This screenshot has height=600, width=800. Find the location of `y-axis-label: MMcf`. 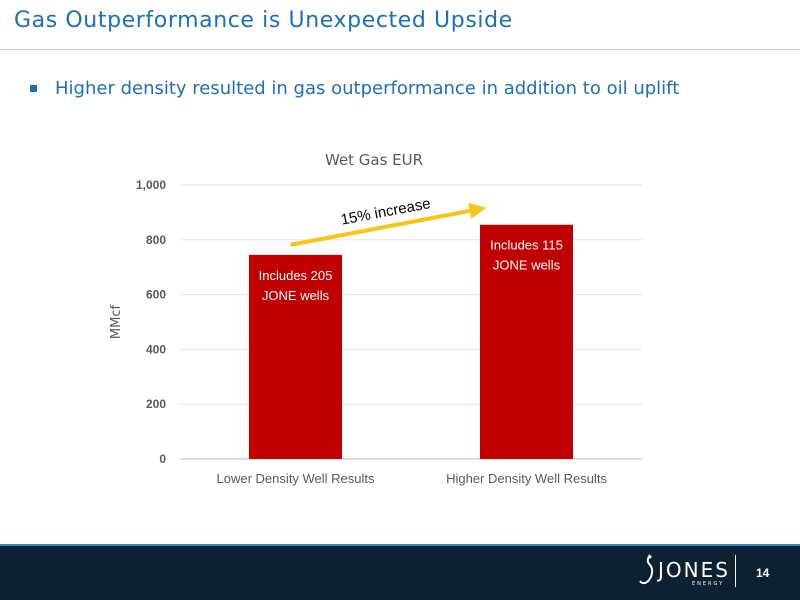

y-axis-label: MMcf is located at coordinates (116, 322).